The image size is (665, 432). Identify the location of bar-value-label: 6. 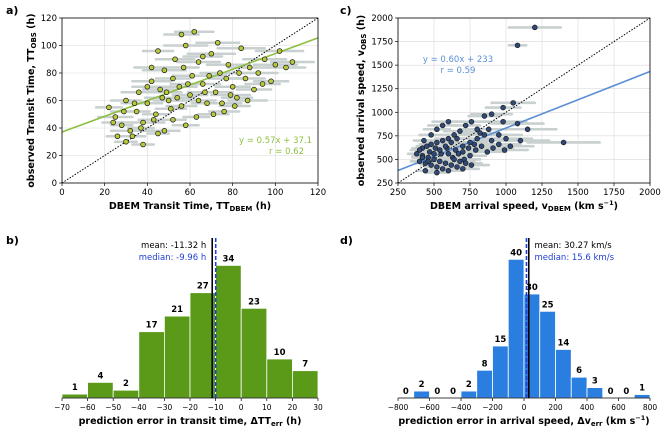
(579, 371).